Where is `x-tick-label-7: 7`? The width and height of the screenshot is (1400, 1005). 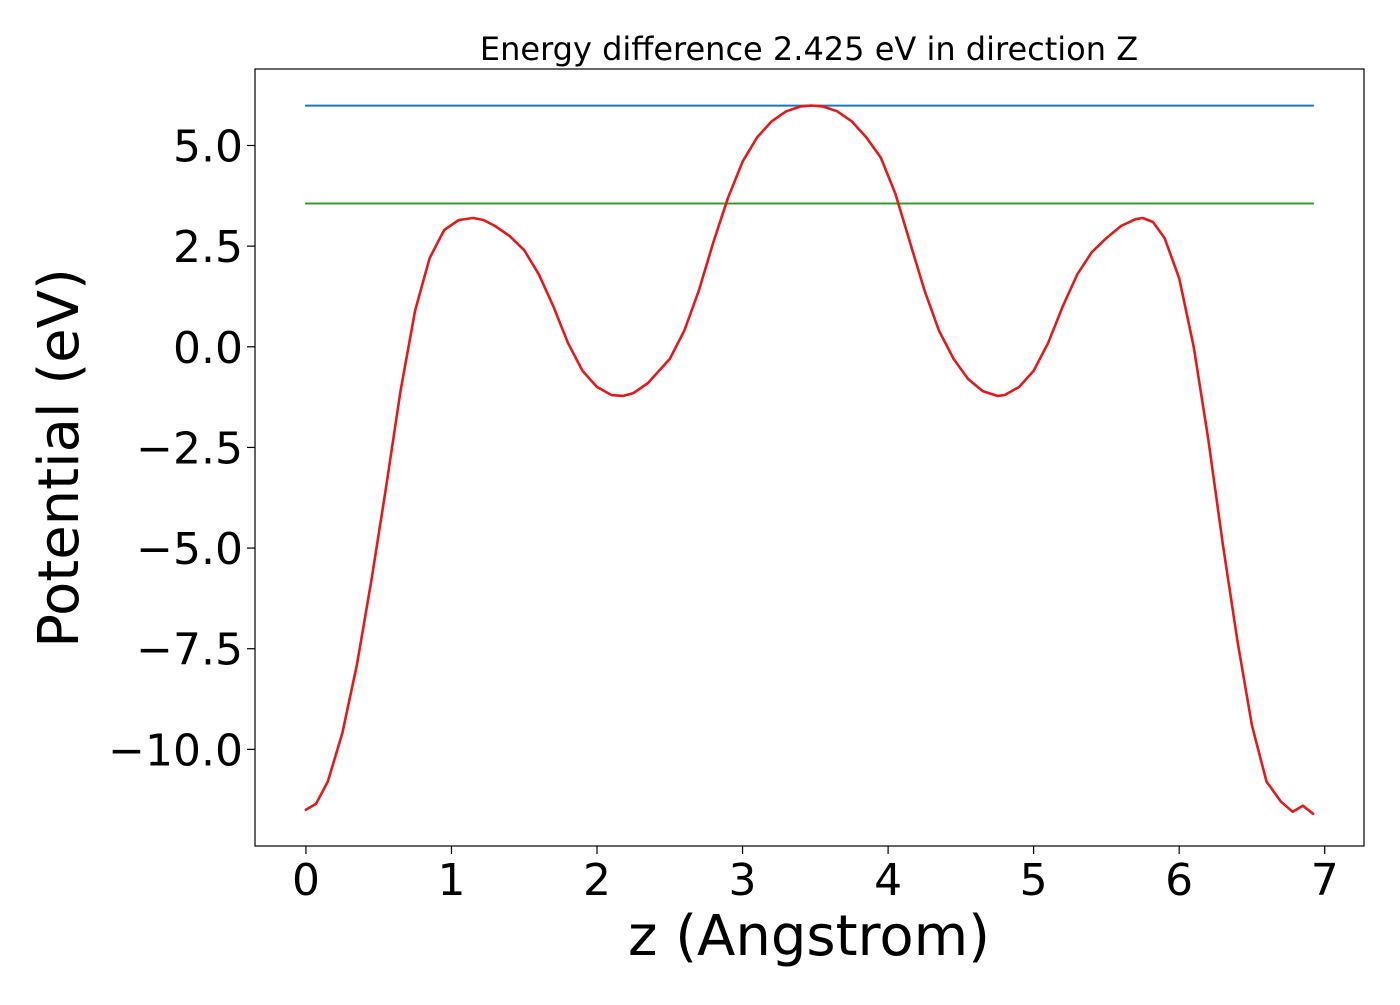 x-tick-label-7: 7 is located at coordinates (1325, 880).